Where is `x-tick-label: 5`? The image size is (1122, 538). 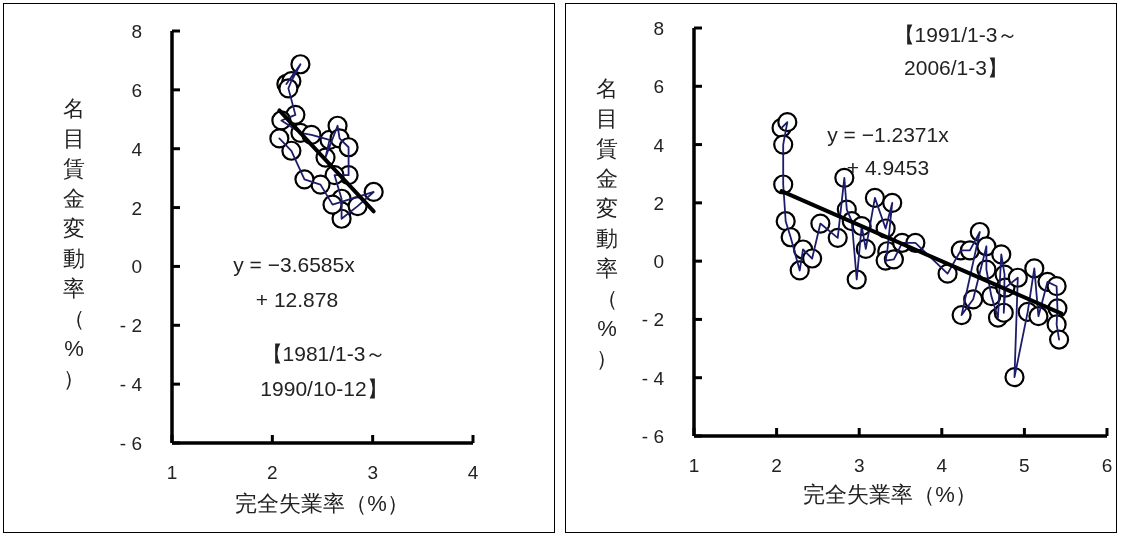 x-tick-label: 5 is located at coordinates (1024, 465).